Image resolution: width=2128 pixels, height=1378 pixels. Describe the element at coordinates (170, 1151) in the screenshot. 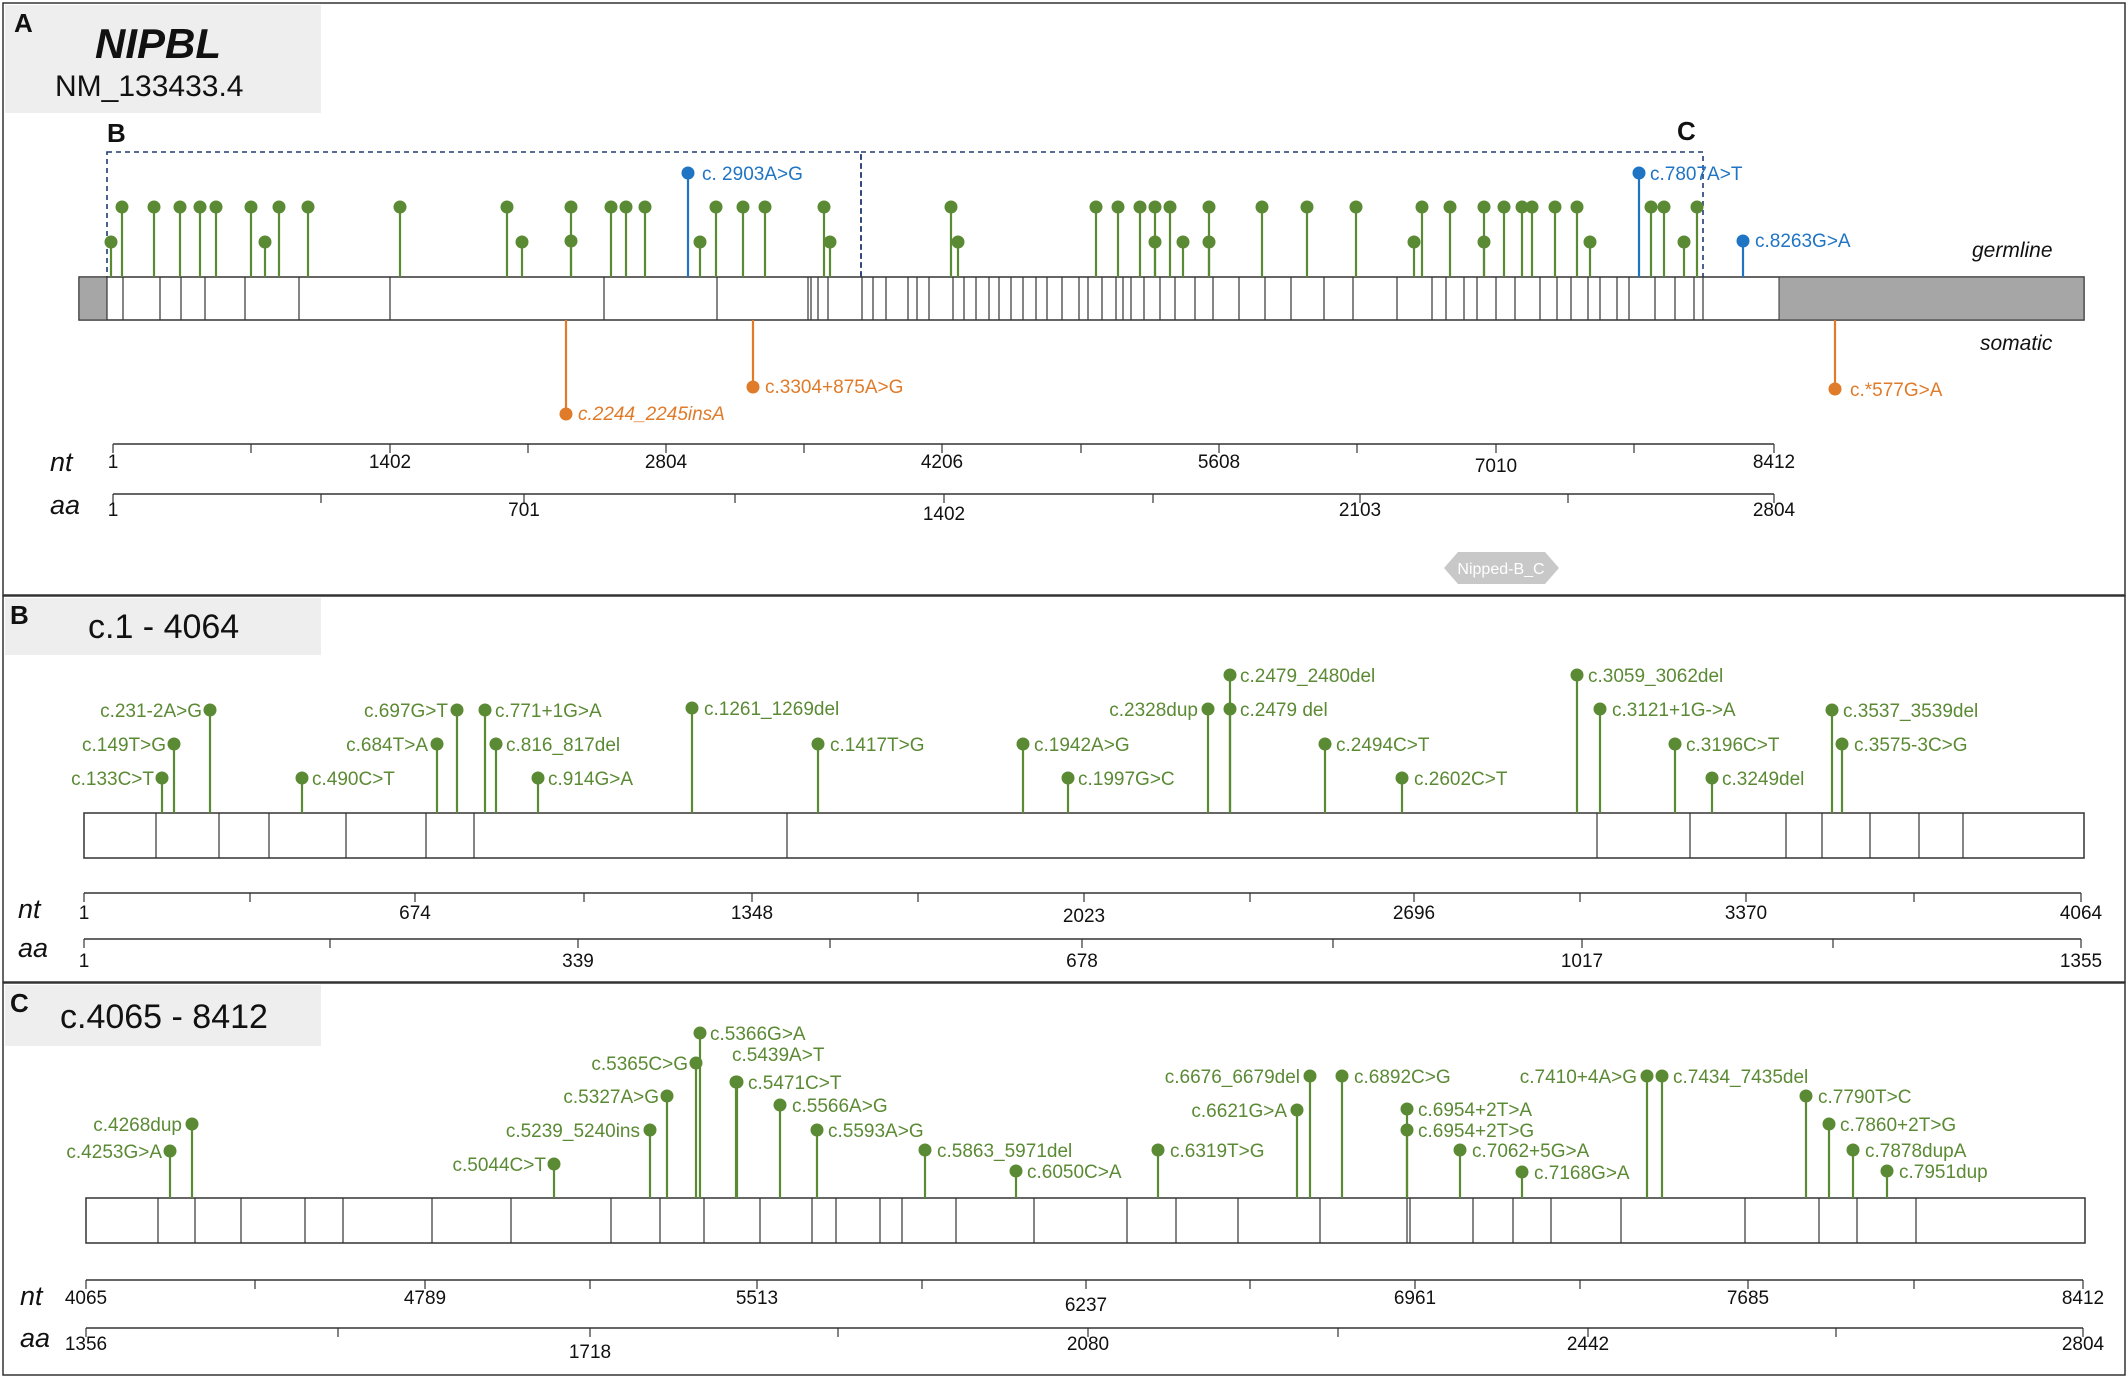

I see `c-variant-0-head` at that location.